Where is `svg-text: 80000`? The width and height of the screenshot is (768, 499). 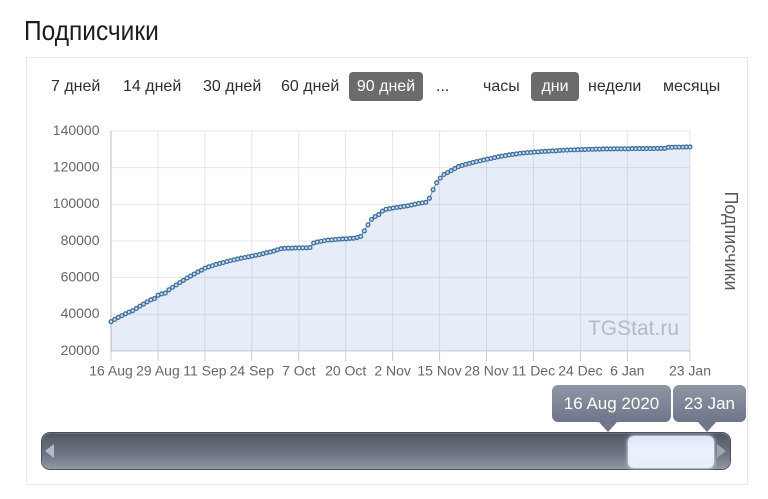 svg-text: 80000 is located at coordinates (80, 240).